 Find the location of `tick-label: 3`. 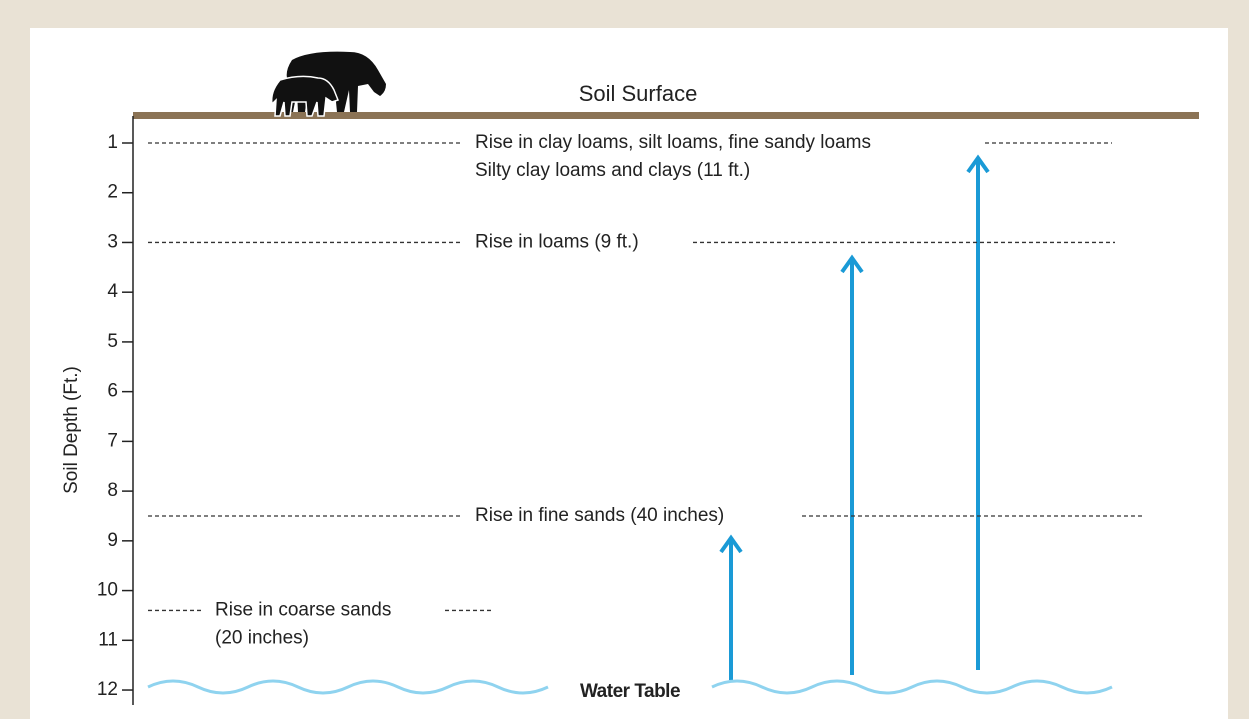

tick-label: 3 is located at coordinates (112, 241).